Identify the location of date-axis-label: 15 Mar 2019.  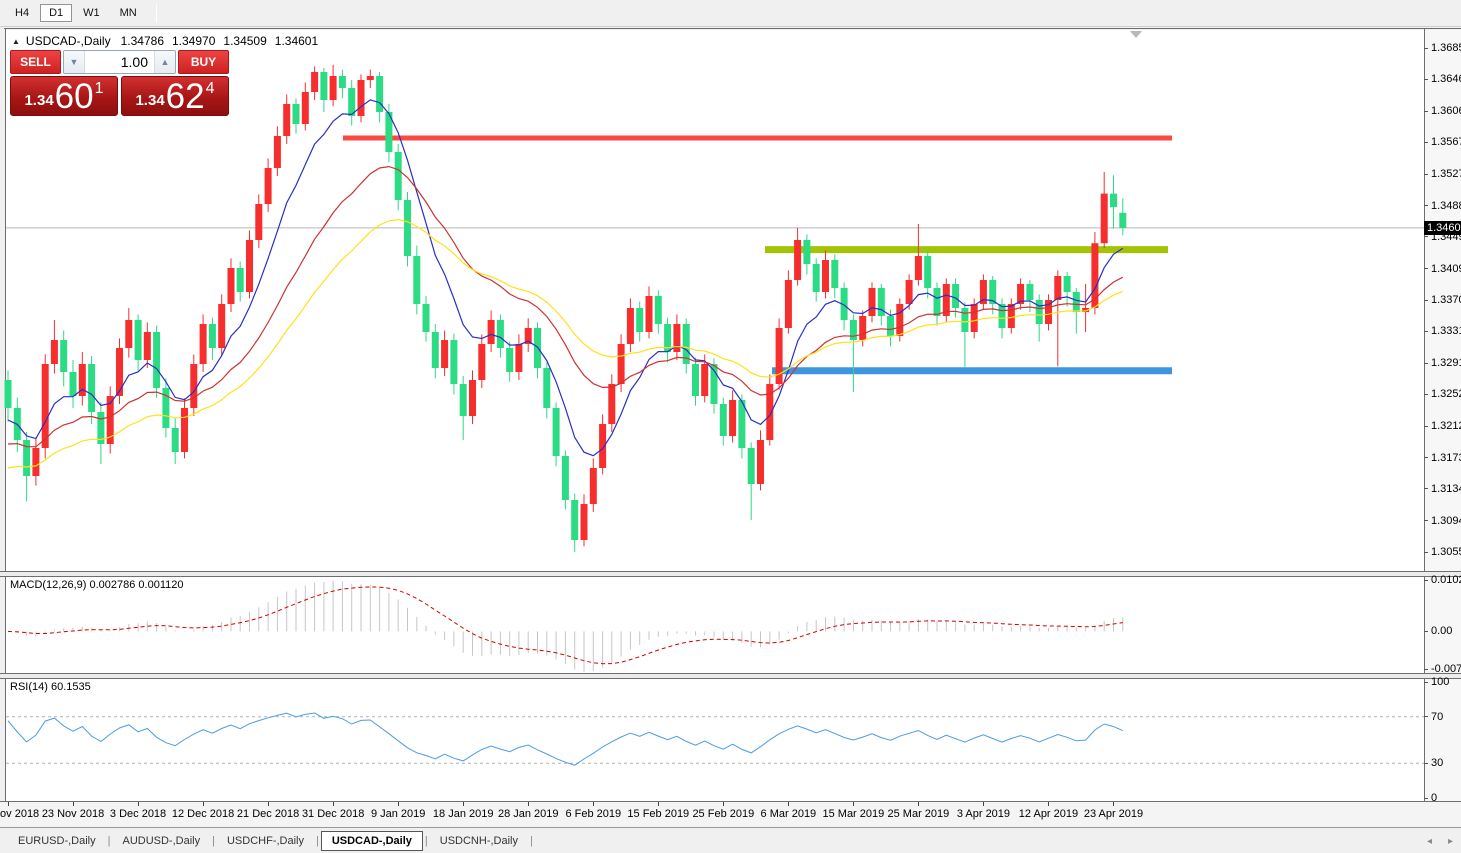
(853, 814).